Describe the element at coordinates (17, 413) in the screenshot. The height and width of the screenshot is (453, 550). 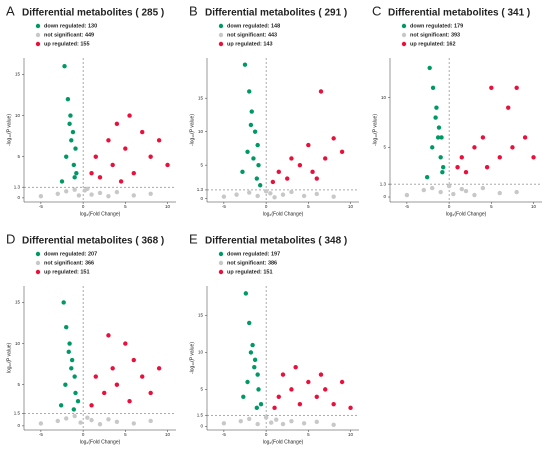
I see `y-tick-label: 1.5` at that location.